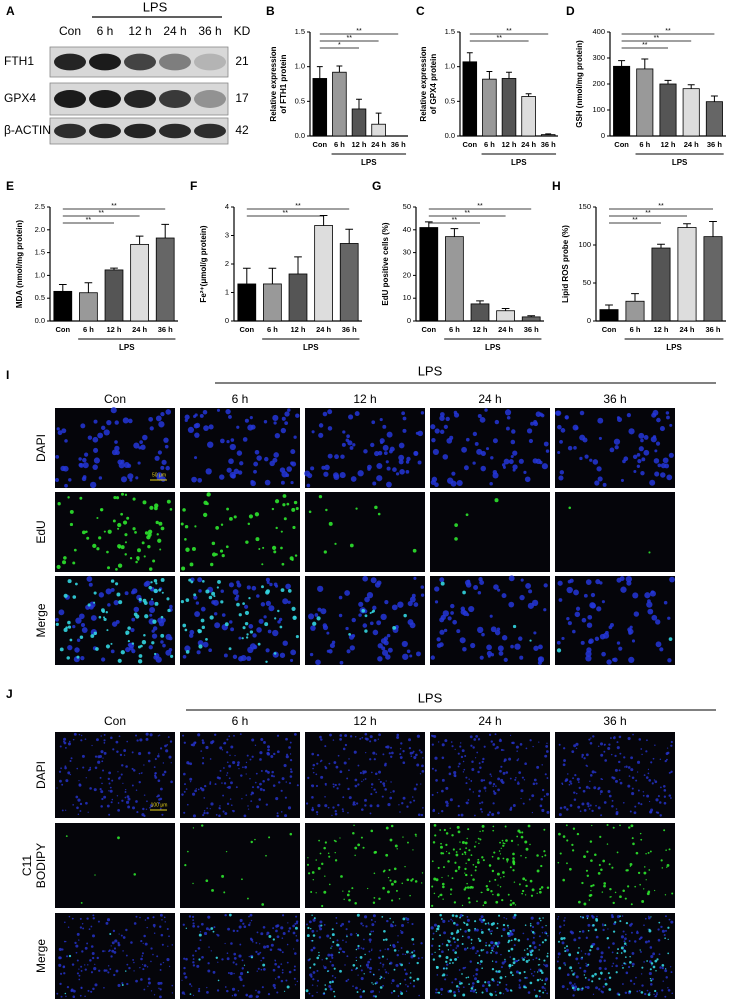 The height and width of the screenshot is (1000, 732). What do you see at coordinates (470, 144) in the screenshot?
I see `x-tick-label: Con` at bounding box center [470, 144].